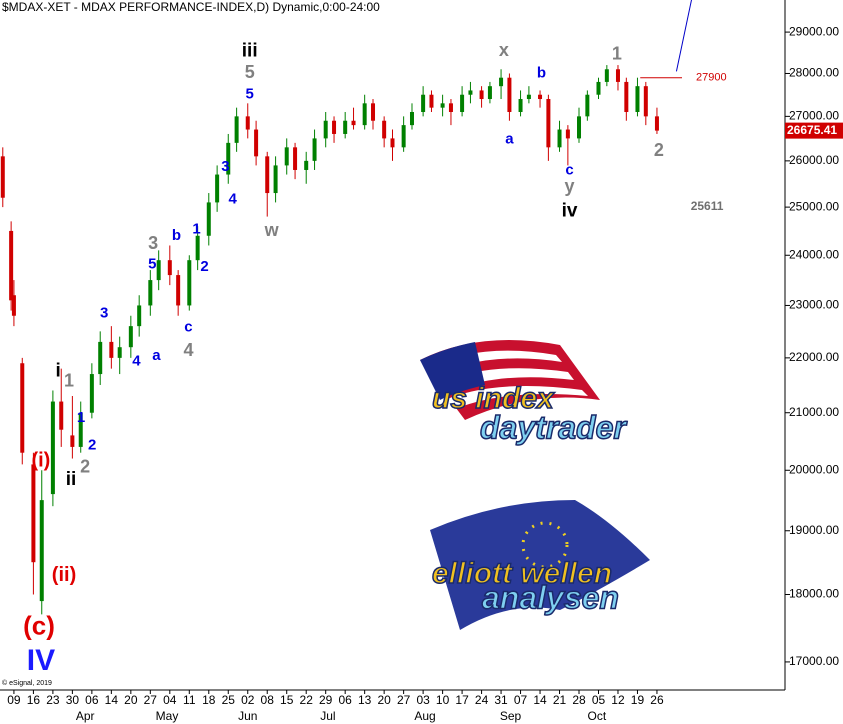 The width and height of the screenshot is (843, 724). Describe the element at coordinates (814, 661) in the screenshot. I see `y-tick-label: 17000.00` at that location.